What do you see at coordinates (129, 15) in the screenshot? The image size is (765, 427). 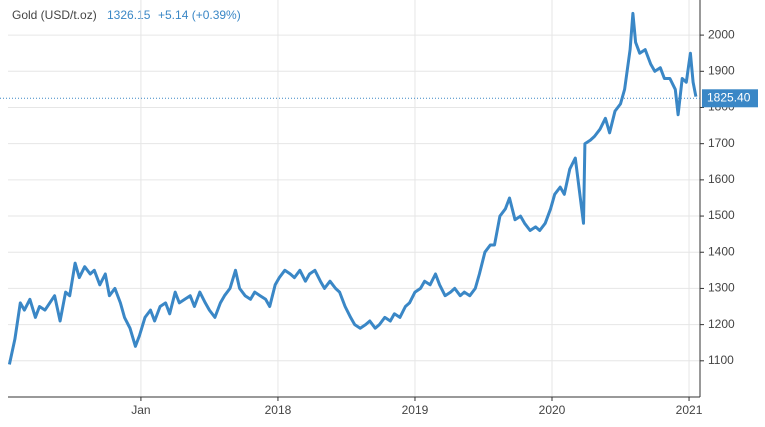 I see `price: 1326.15` at bounding box center [129, 15].